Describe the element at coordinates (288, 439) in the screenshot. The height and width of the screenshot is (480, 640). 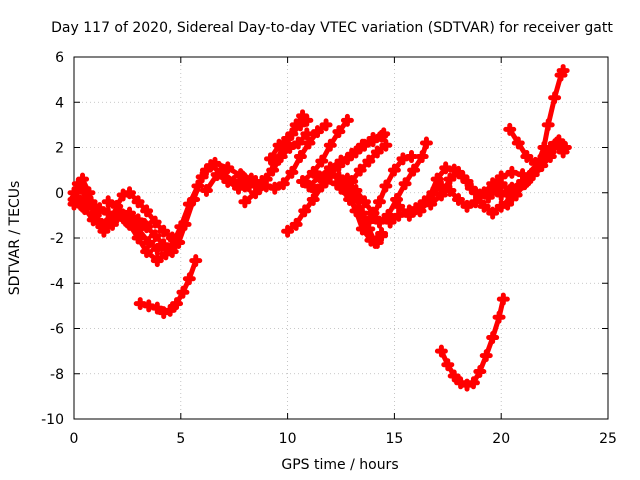
I see `x-tick-label: 10` at that location.